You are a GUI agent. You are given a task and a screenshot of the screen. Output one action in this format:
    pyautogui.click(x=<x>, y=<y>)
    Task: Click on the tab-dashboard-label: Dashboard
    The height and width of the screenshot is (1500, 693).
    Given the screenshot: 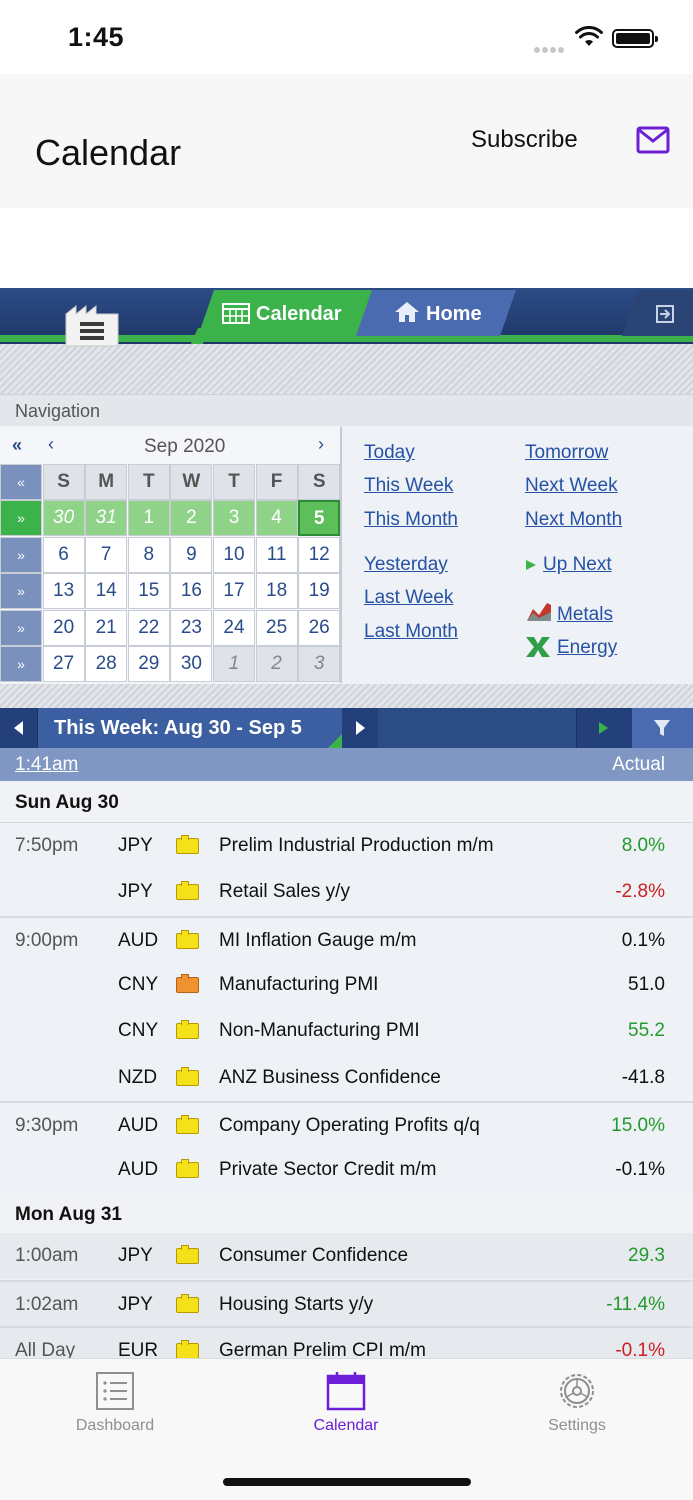 What is the action you would take?
    pyautogui.click(x=115, y=1425)
    